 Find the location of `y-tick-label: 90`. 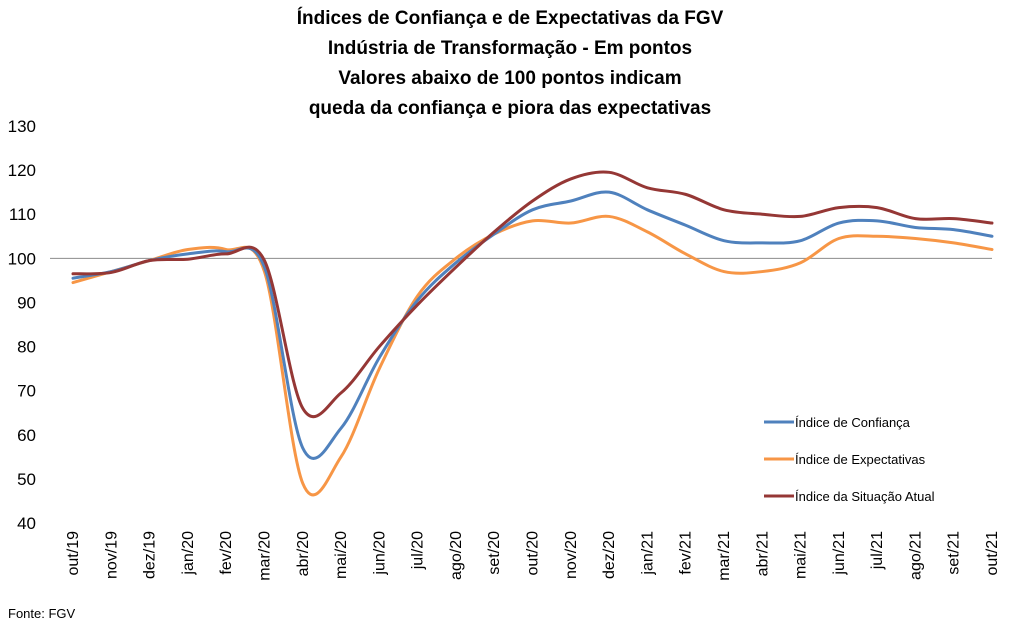

y-tick-label: 90 is located at coordinates (26, 302).